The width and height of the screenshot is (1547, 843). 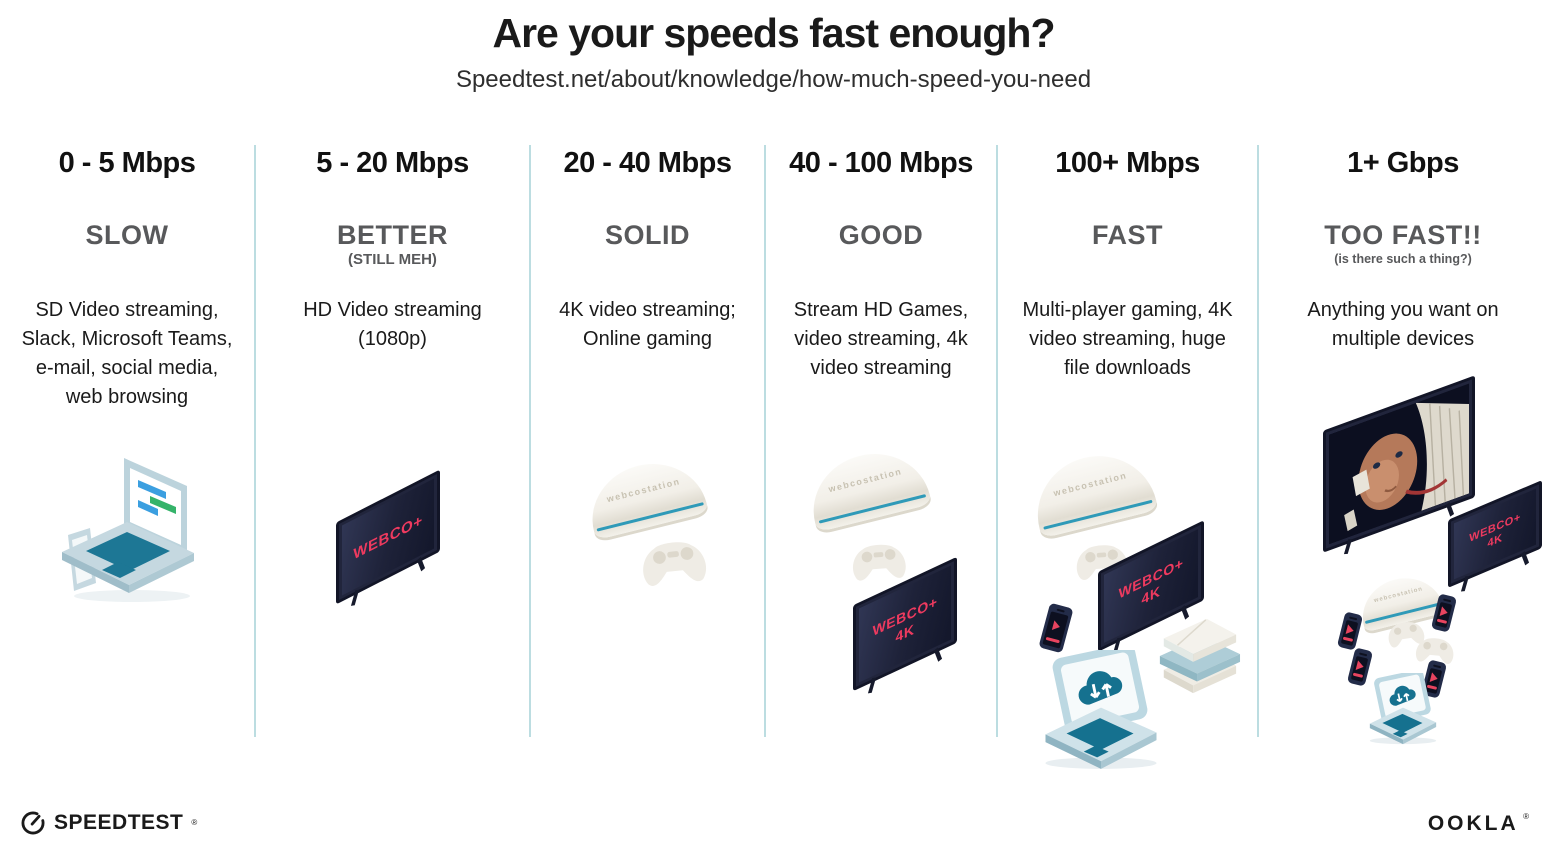 I want to click on page-title: Are your speeds fast enough?, so click(x=773, y=33).